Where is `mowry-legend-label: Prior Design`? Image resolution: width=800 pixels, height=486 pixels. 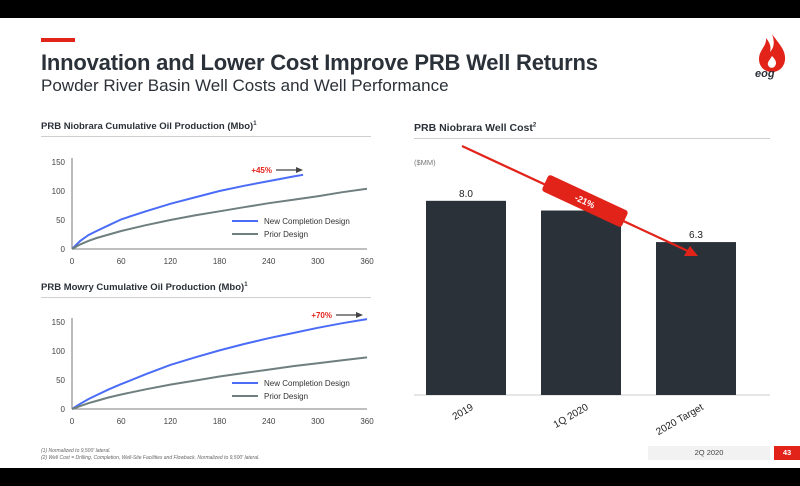 mowry-legend-label: Prior Design is located at coordinates (286, 396).